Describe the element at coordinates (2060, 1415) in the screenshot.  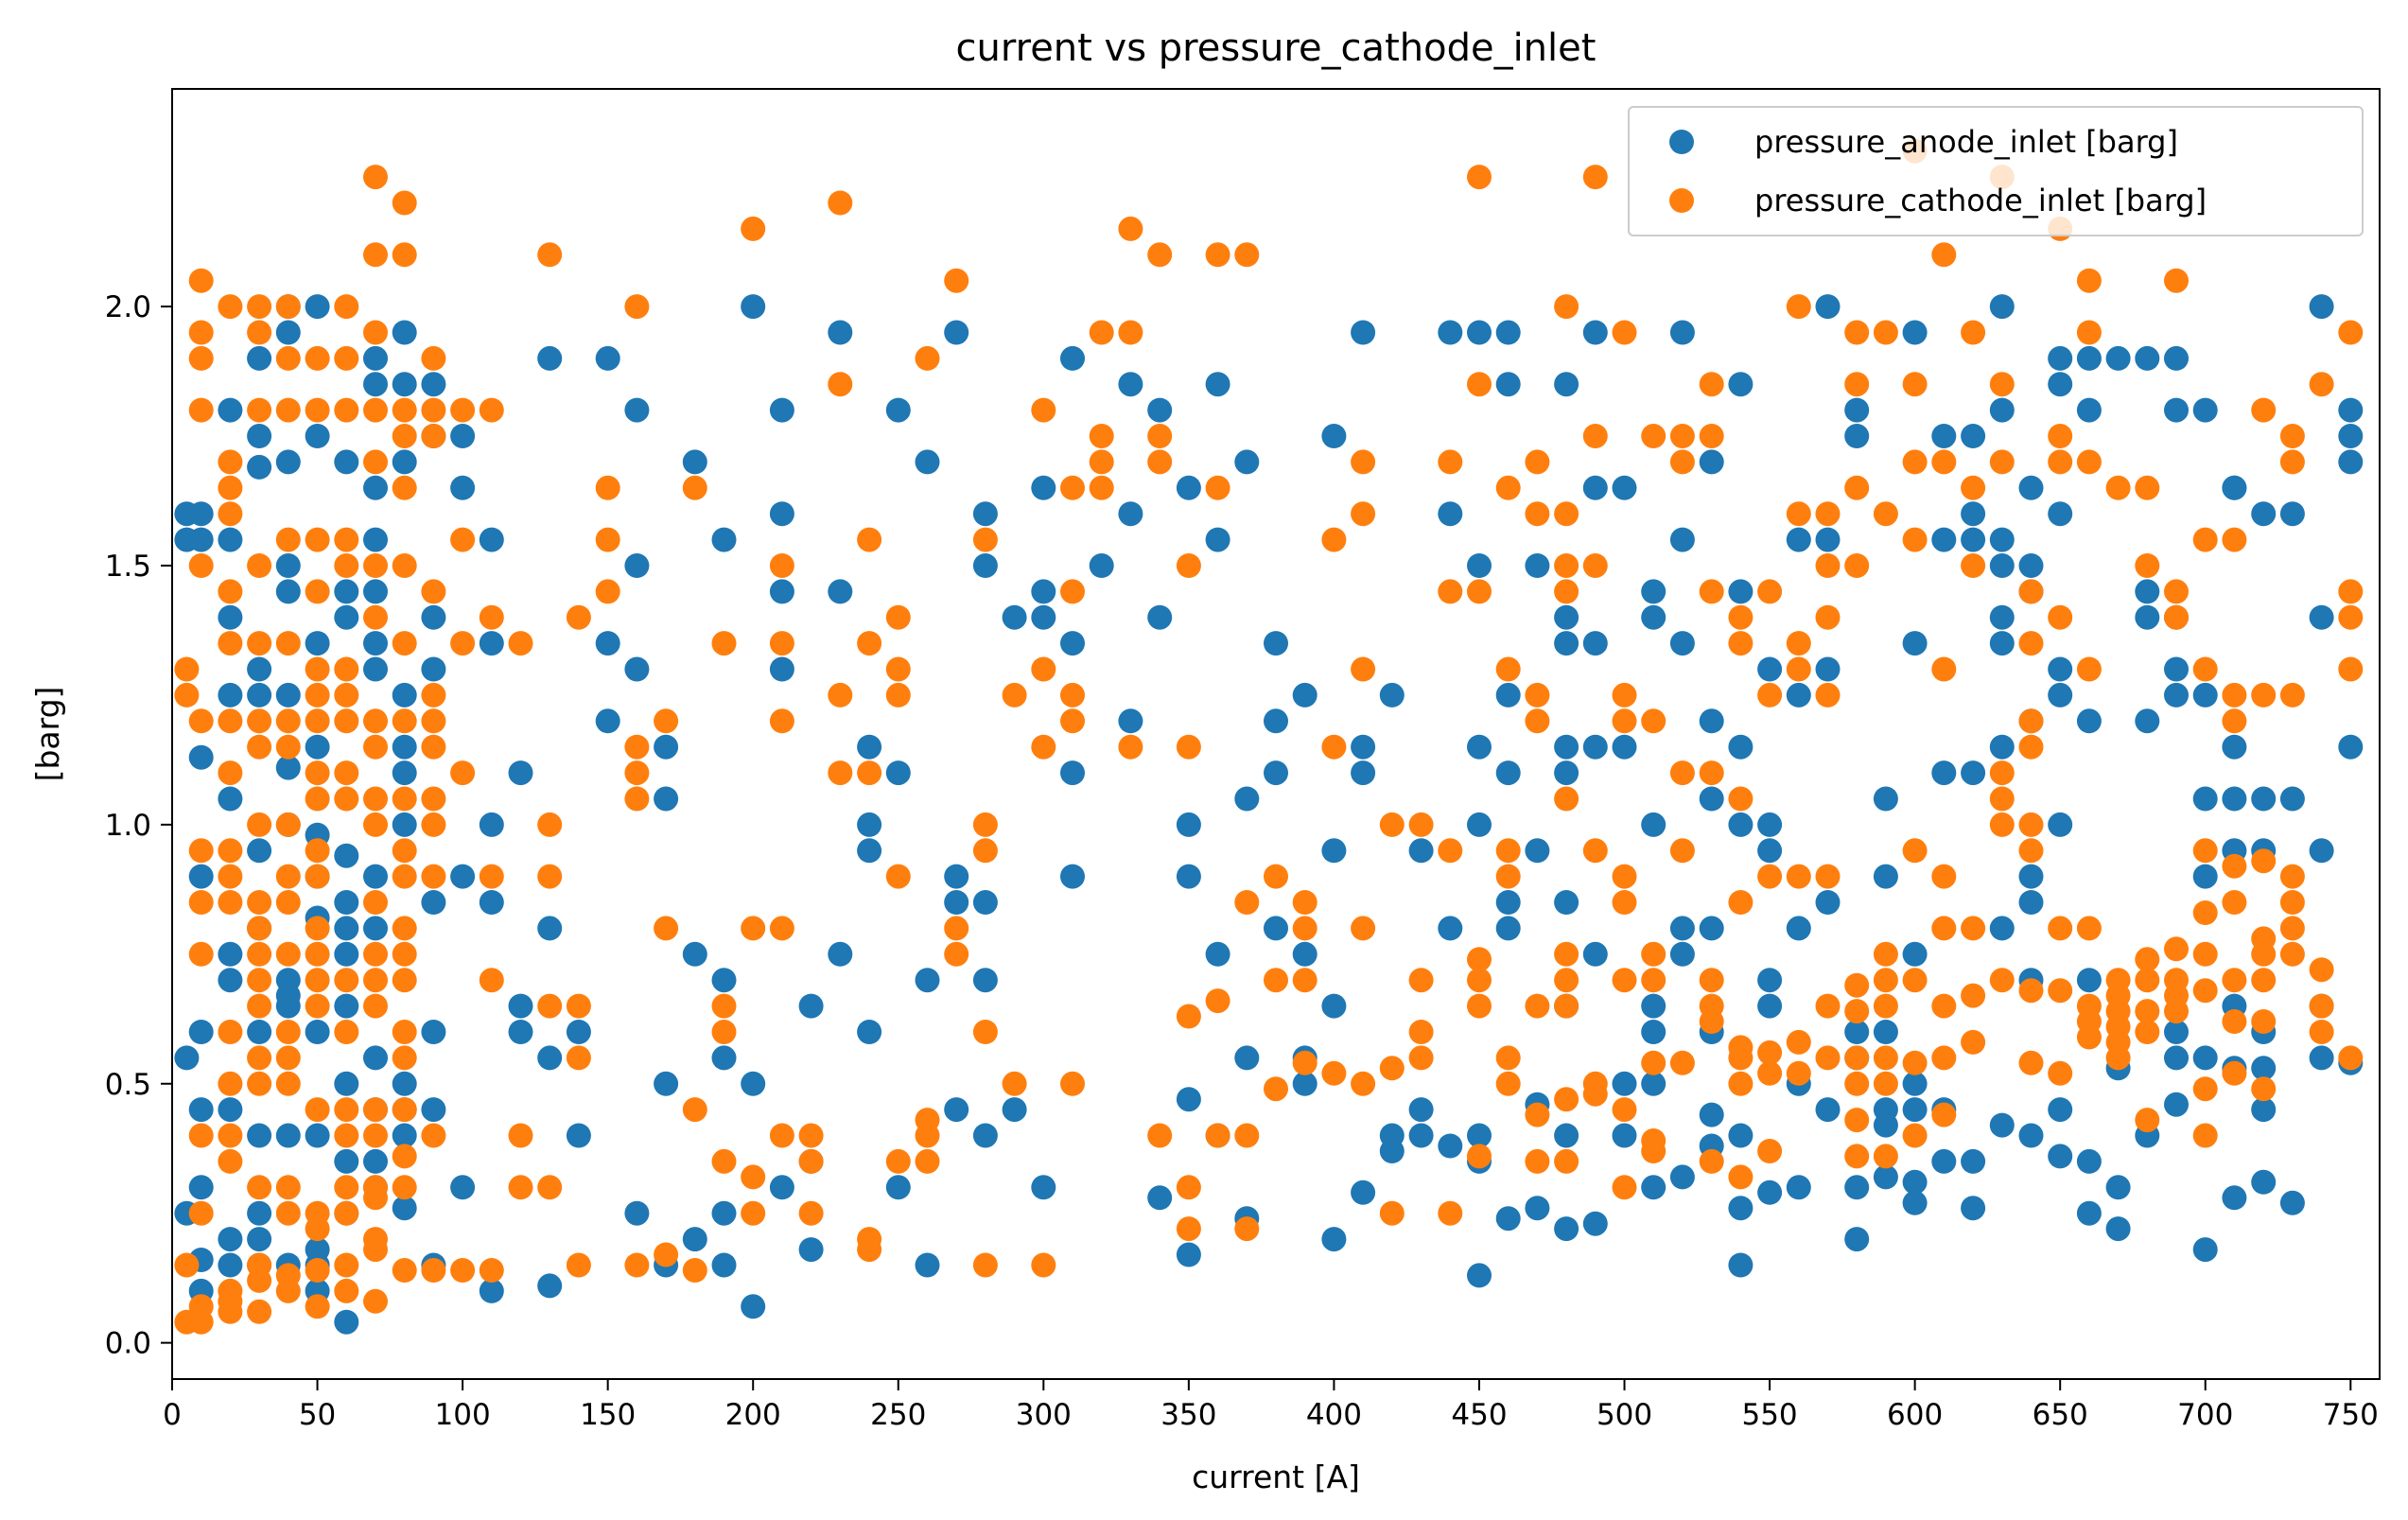
I see `x-tick-label: 650` at that location.